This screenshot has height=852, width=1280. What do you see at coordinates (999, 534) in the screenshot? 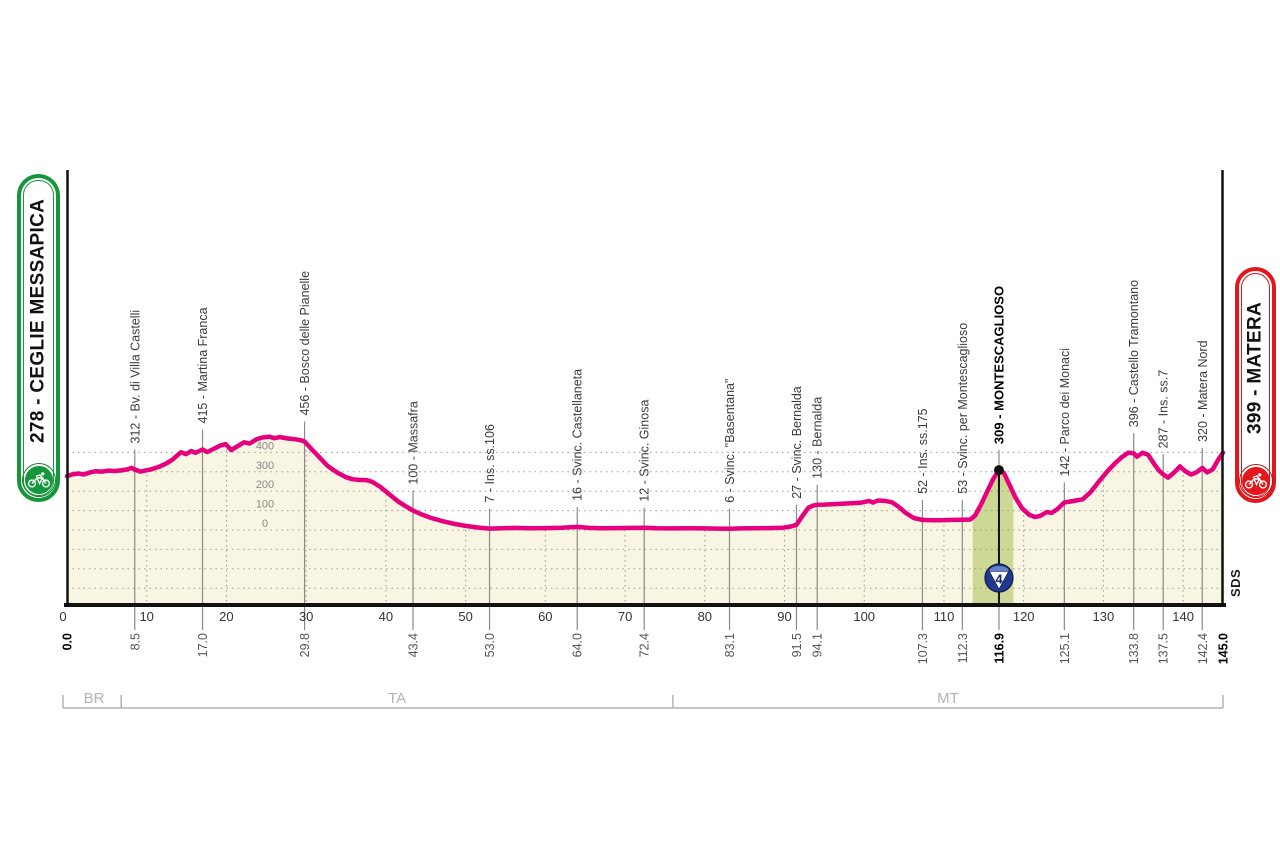
I see `category-4-climb-marker: 4` at bounding box center [999, 534].